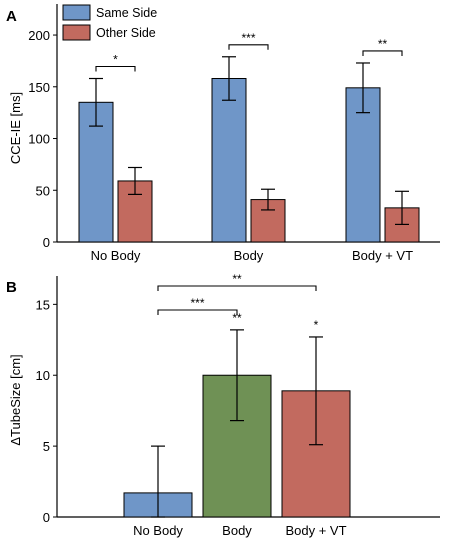 This screenshot has width=454, height=539. What do you see at coordinates (46, 242) in the screenshot?
I see `panel-a-y-tick-label: 0` at bounding box center [46, 242].